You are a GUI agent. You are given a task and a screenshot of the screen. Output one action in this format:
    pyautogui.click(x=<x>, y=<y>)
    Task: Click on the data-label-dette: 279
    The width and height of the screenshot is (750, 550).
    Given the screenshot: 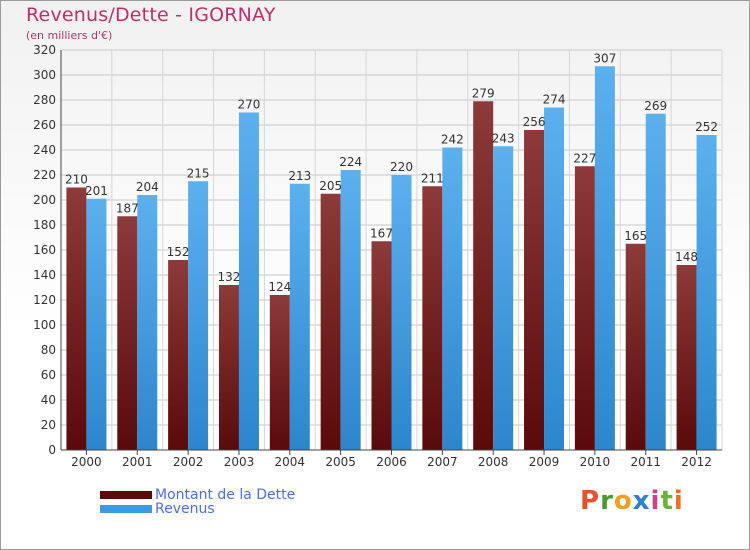 What is the action you would take?
    pyautogui.click(x=483, y=93)
    